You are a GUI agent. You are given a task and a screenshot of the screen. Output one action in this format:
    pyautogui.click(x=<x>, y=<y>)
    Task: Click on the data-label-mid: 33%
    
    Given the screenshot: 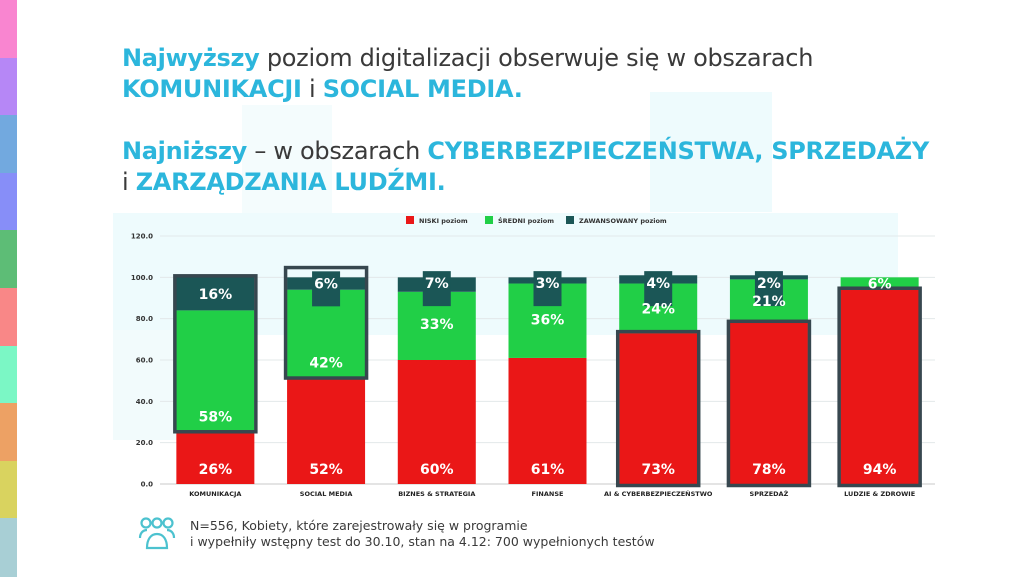 What is the action you would take?
    pyautogui.click(x=437, y=325)
    